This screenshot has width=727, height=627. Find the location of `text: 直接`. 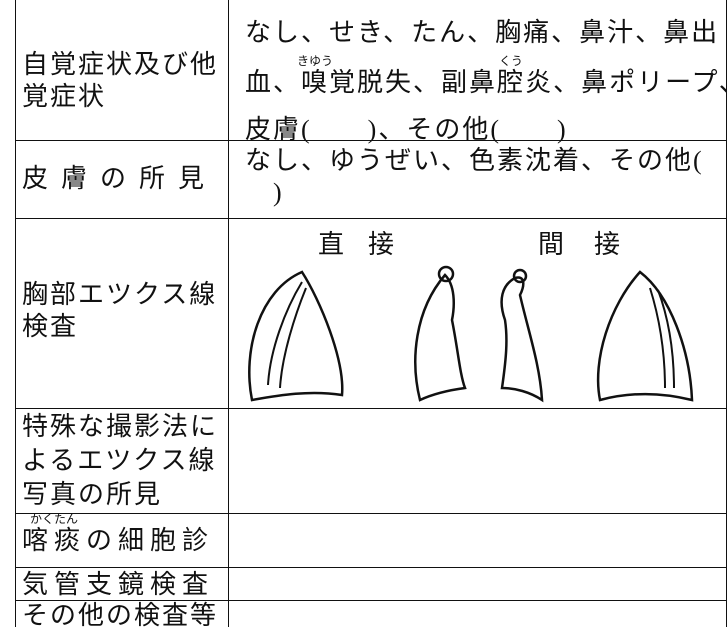

text: 直接 is located at coordinates (368, 244).